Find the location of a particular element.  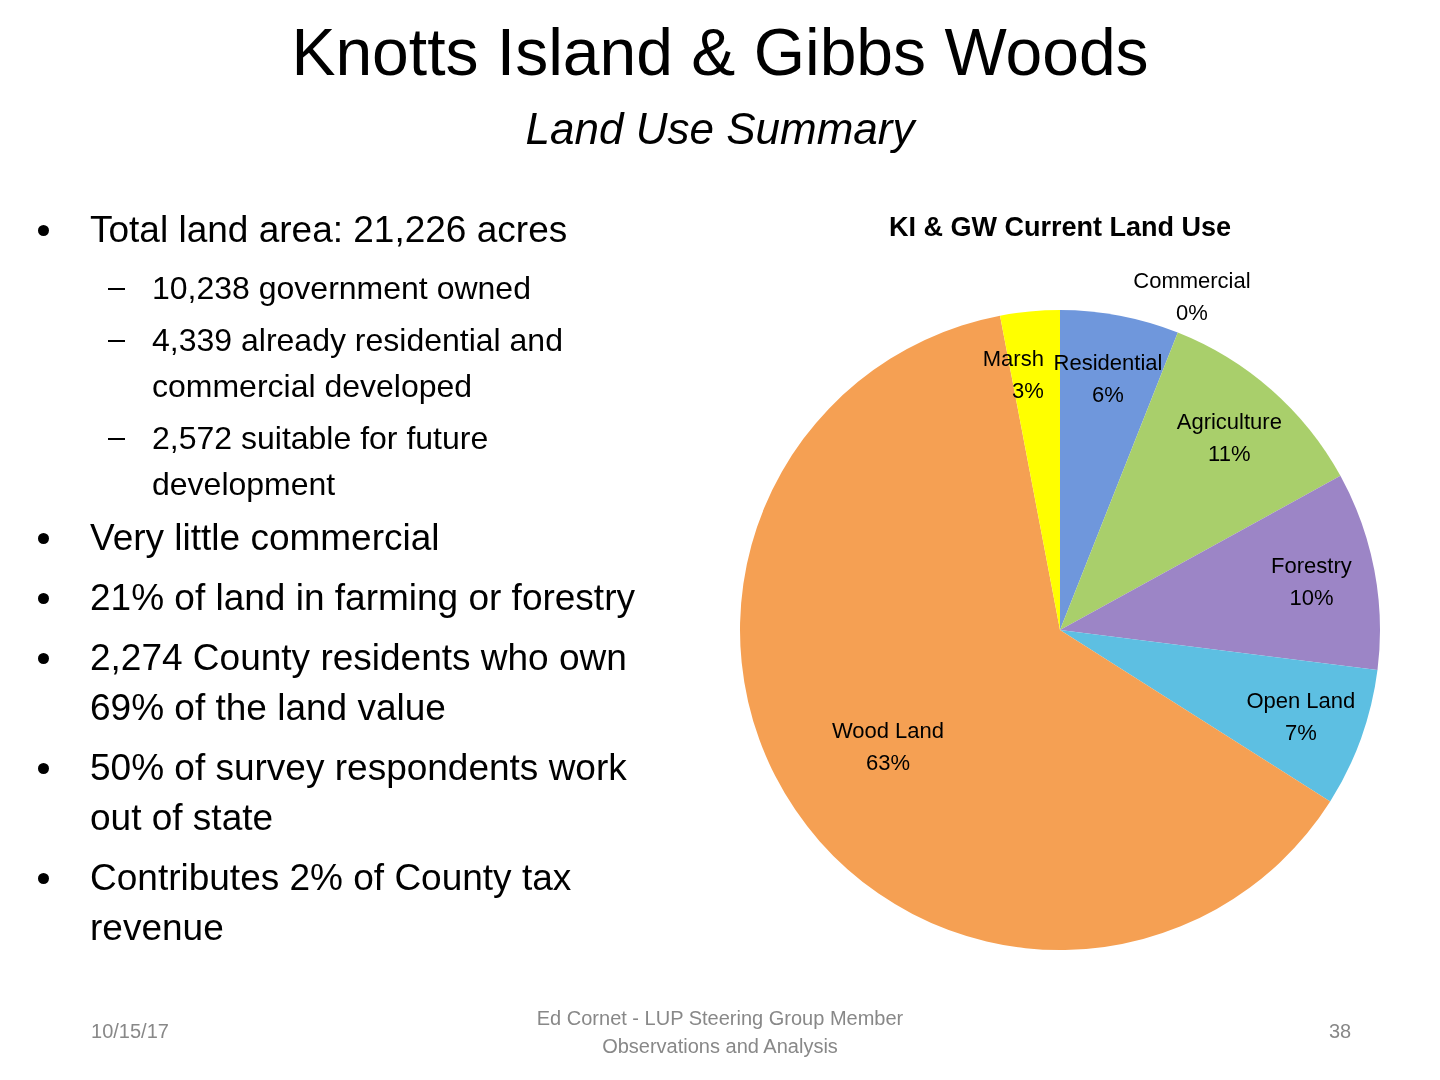

text: 50% of survey respondents work out of state is located at coordinates (358, 792).